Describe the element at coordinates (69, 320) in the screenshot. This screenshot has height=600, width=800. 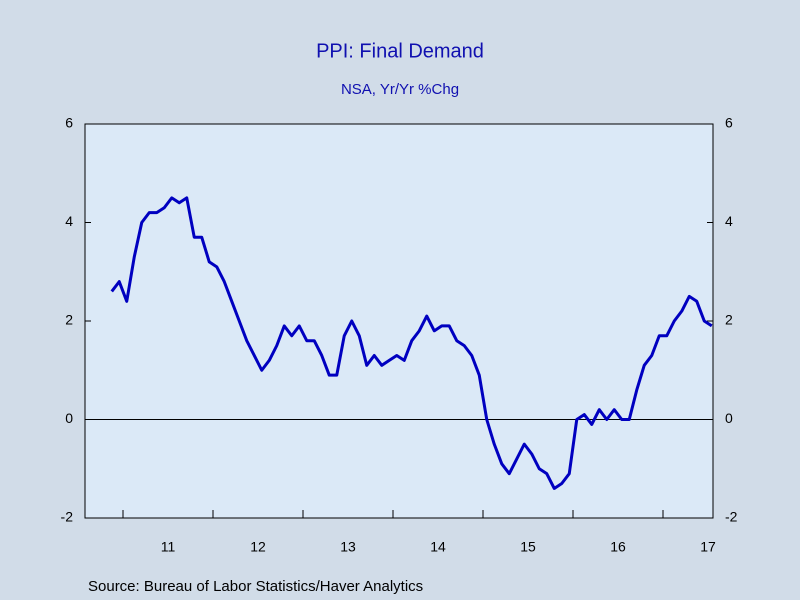
I see `y-tick-label: 2` at that location.